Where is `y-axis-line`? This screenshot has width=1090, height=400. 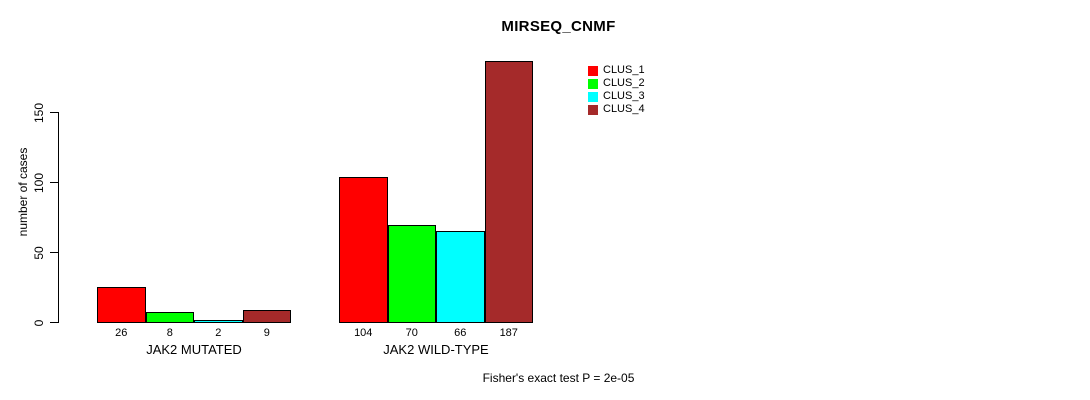 y-axis-line is located at coordinates (58, 217).